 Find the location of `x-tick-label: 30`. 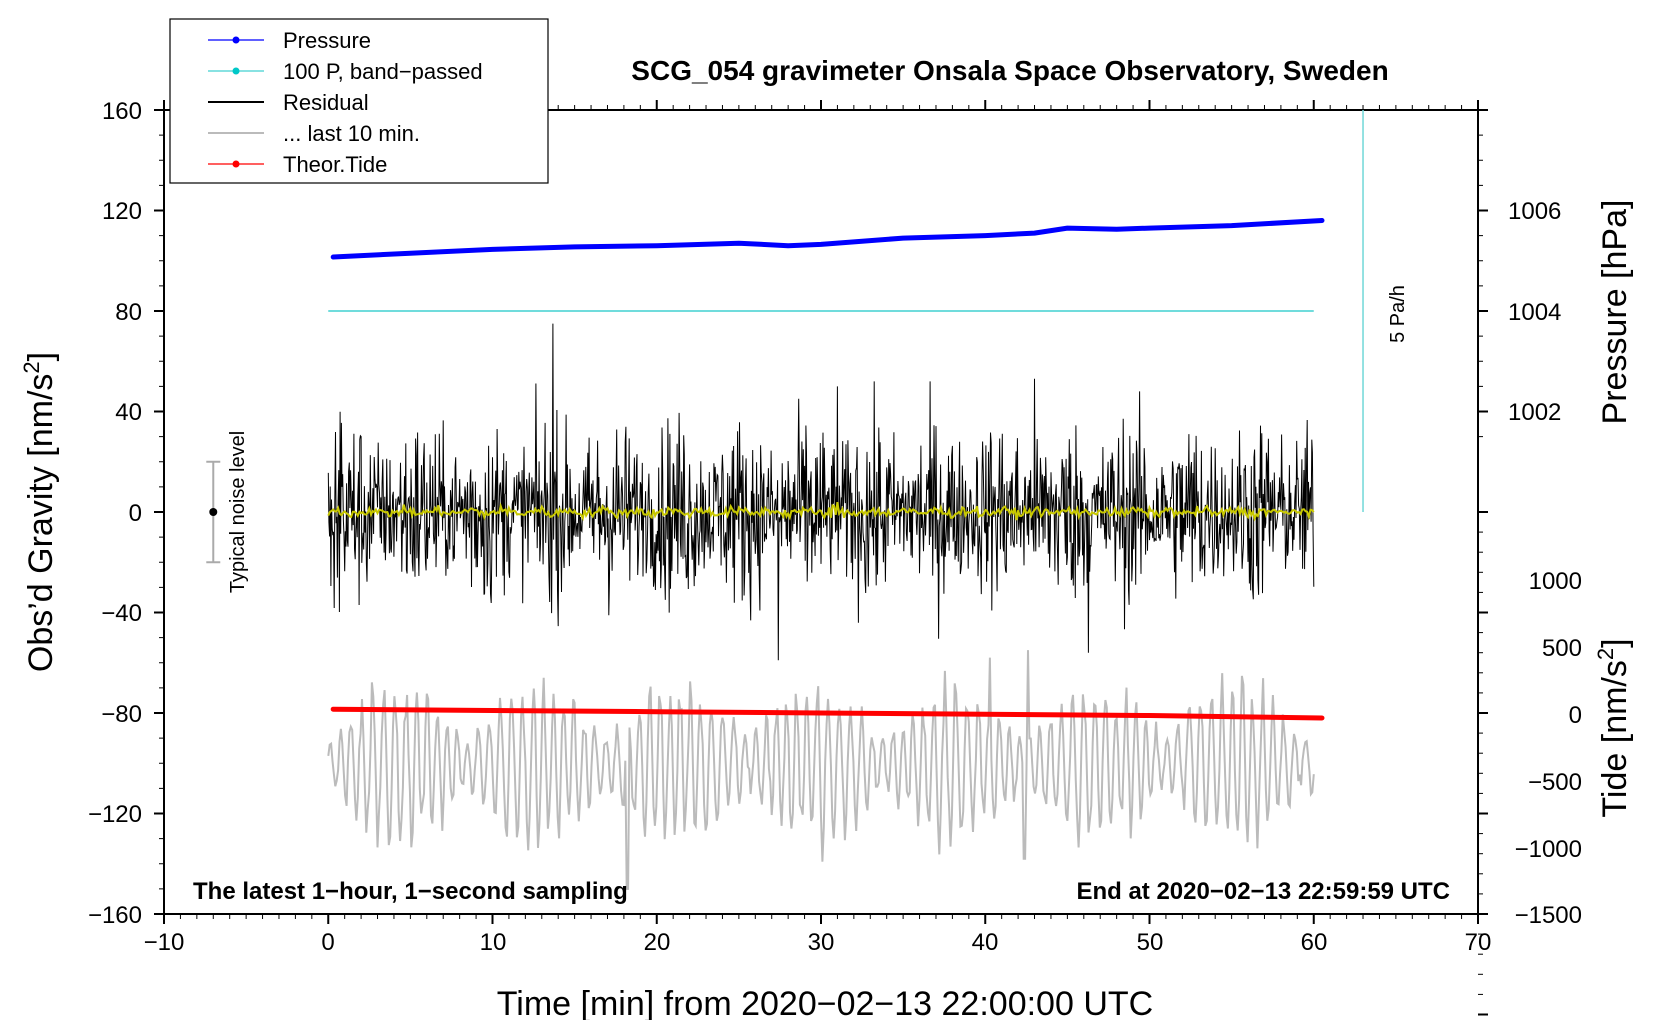

x-tick-label: 30 is located at coordinates (821, 942).